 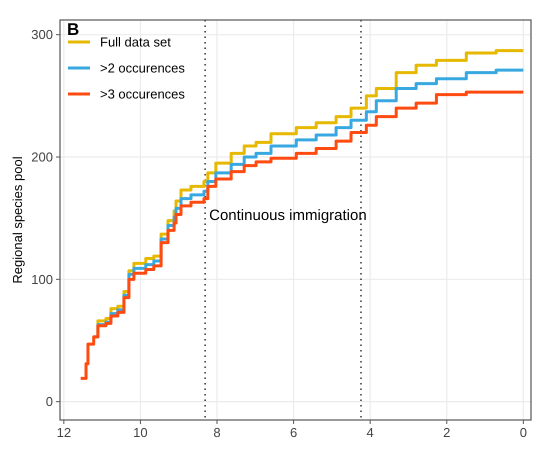 What do you see at coordinates (136, 42) in the screenshot?
I see `legend-label: Full data set` at bounding box center [136, 42].